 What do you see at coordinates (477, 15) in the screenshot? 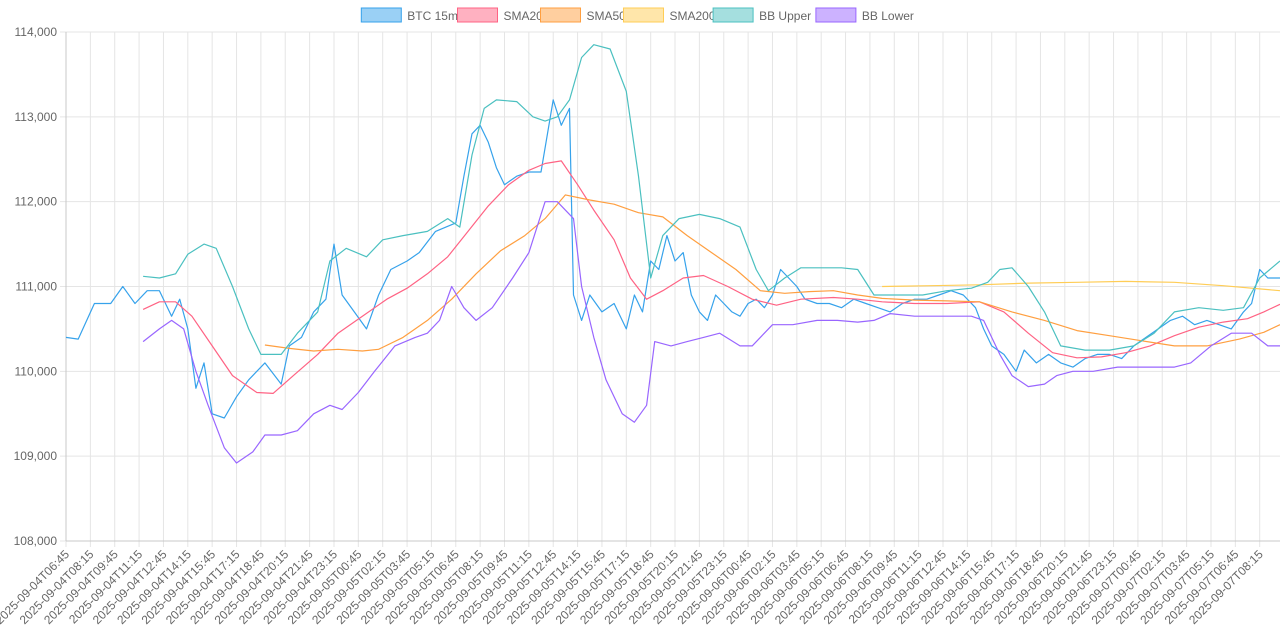
I see `legend-swatch-sma20` at bounding box center [477, 15].